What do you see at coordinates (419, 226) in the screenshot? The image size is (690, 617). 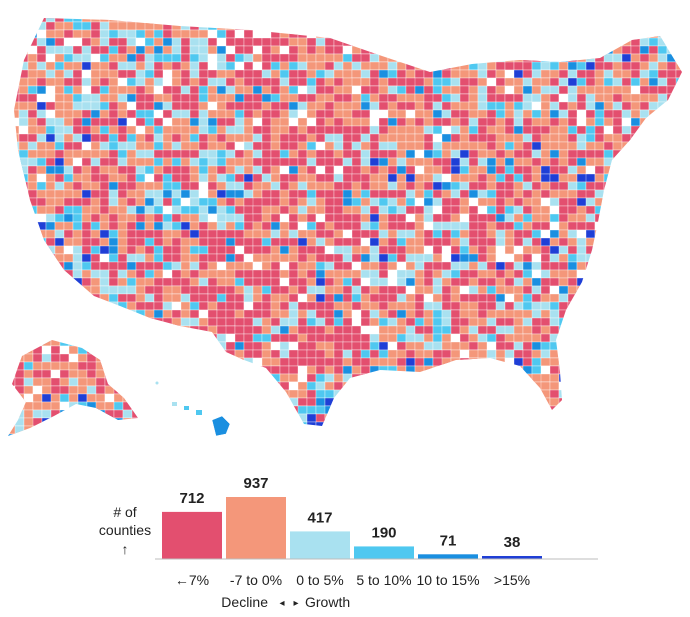 I see `county-cell-2021` at bounding box center [419, 226].